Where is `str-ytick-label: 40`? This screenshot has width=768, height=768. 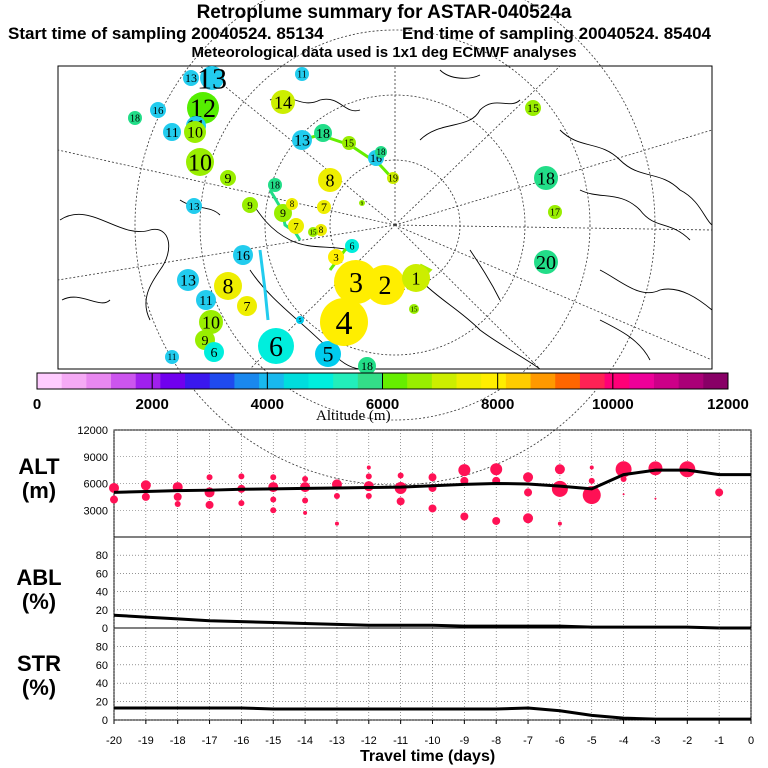 str-ytick-label: 40 is located at coordinates (102, 684).